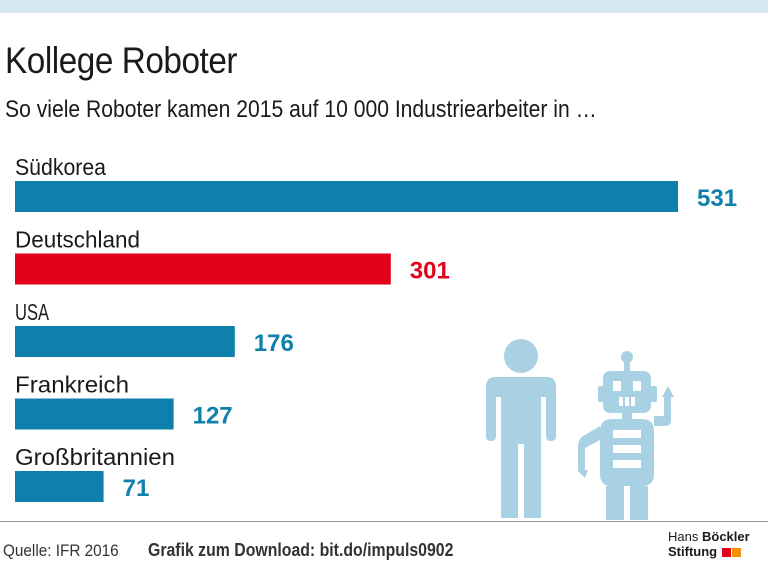  What do you see at coordinates (346, 196) in the screenshot?
I see `bar-suedkorea` at bounding box center [346, 196].